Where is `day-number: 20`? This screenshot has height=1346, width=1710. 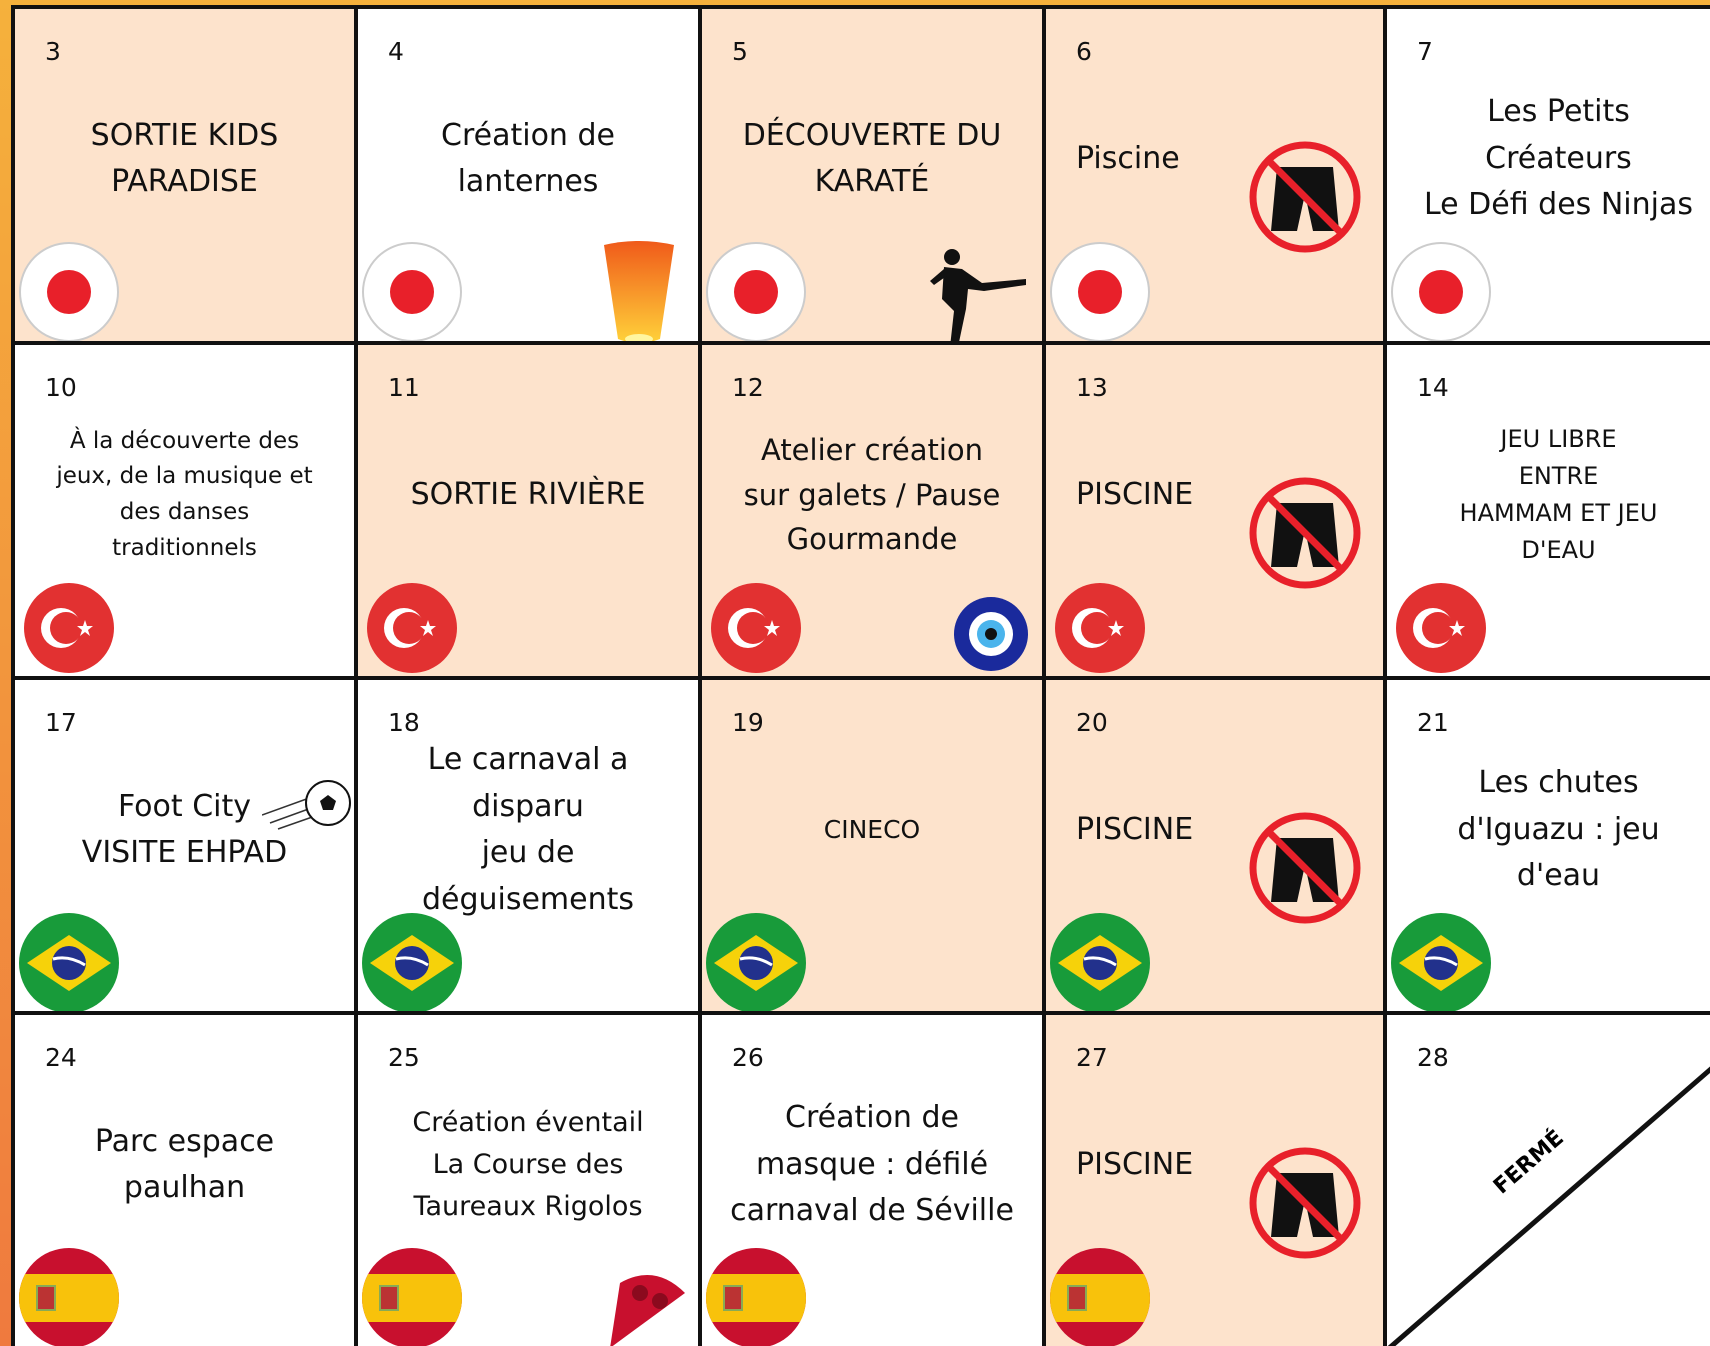 day-number: 20 is located at coordinates (1092, 722).